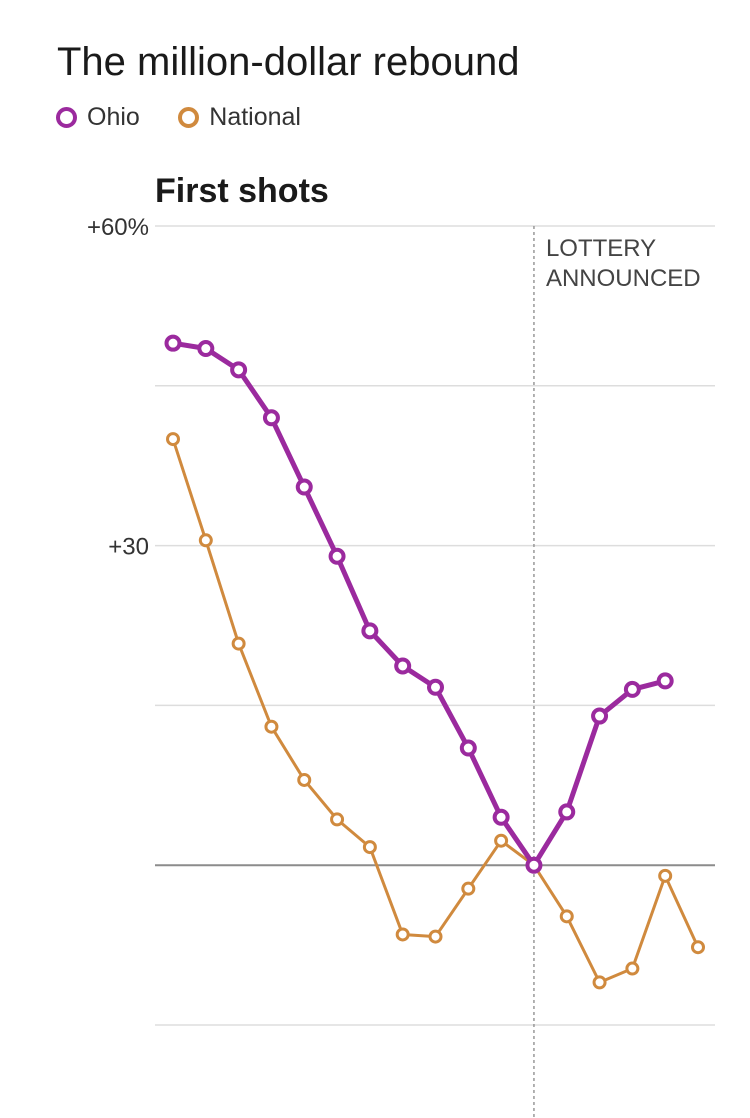 Image resolution: width=750 pixels, height=1118 pixels. What do you see at coordinates (128, 547) in the screenshot?
I see `y-tick-label: +30` at bounding box center [128, 547].